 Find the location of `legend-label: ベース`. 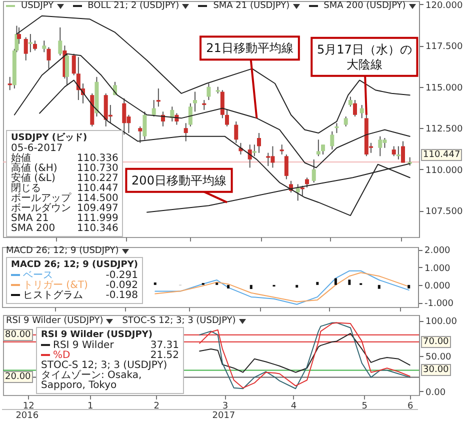

legend-label: ベース is located at coordinates (38, 275).